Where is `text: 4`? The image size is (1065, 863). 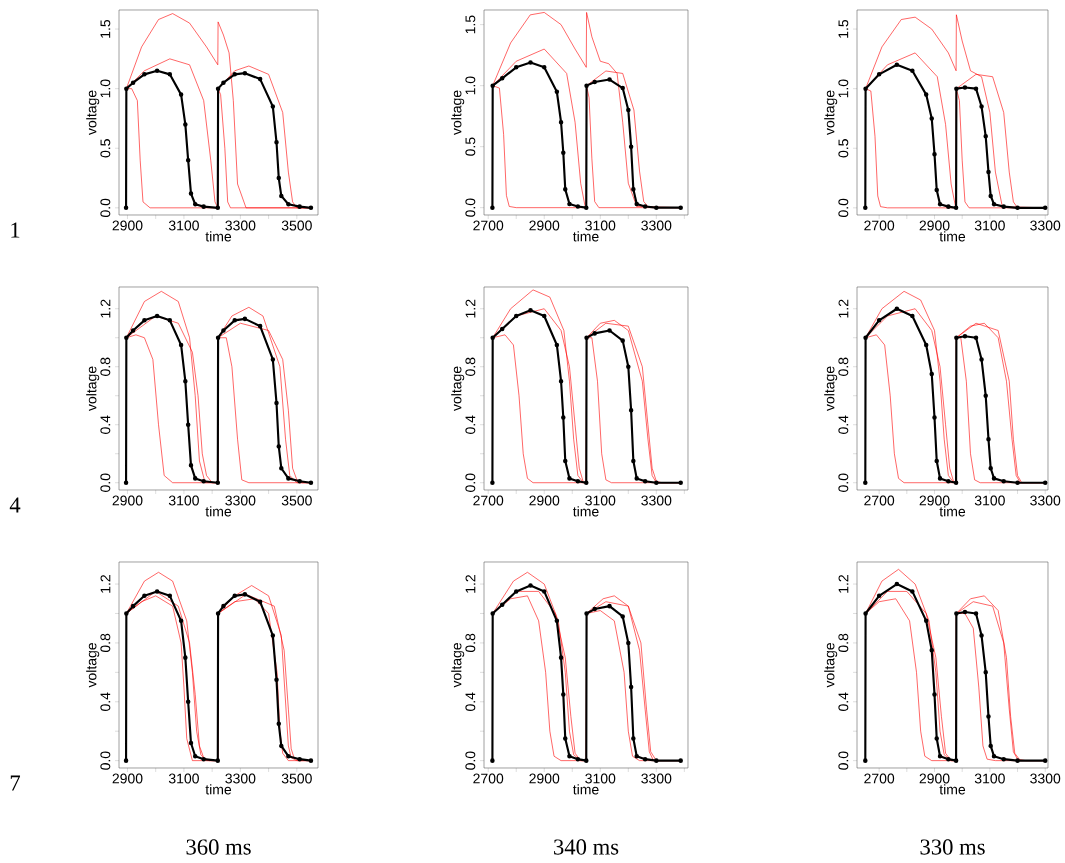 text: 4 is located at coordinates (15, 505).